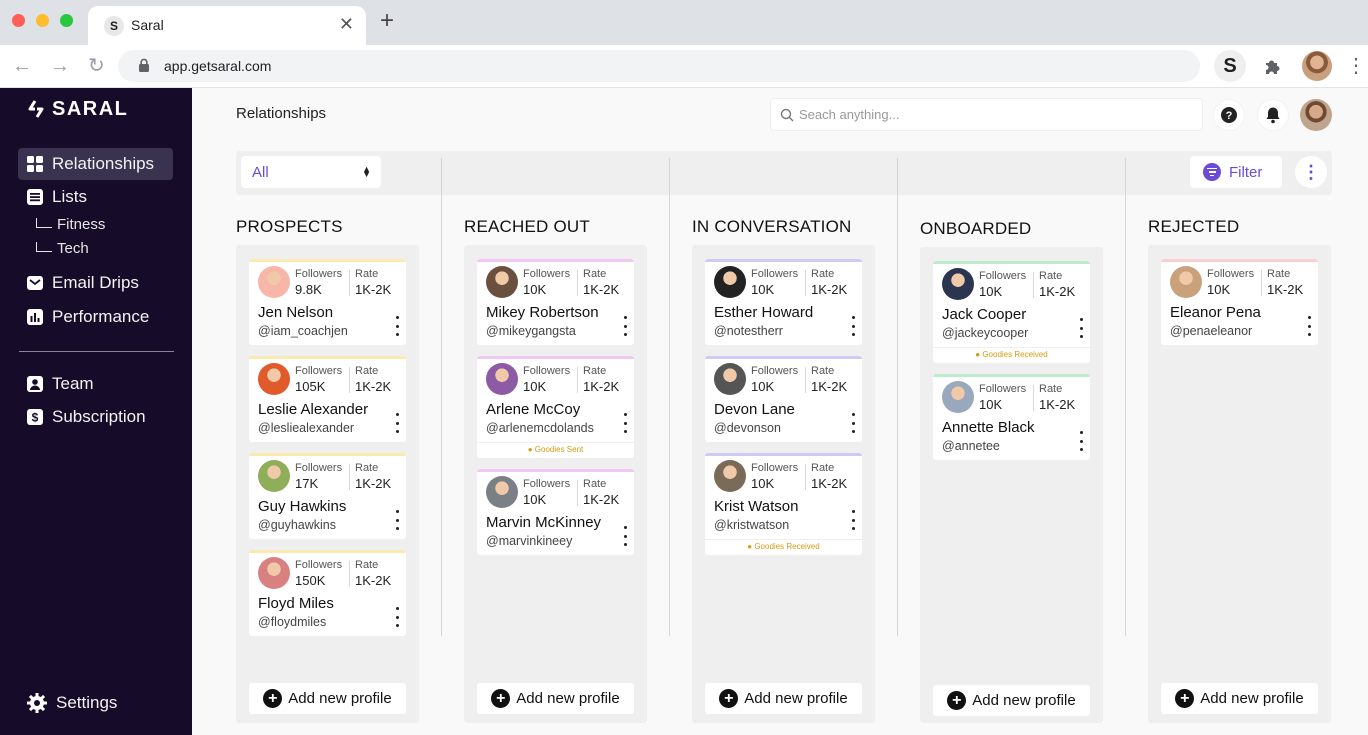  Describe the element at coordinates (544, 522) in the screenshot. I see `profile-name: Marvin McKinney` at that location.